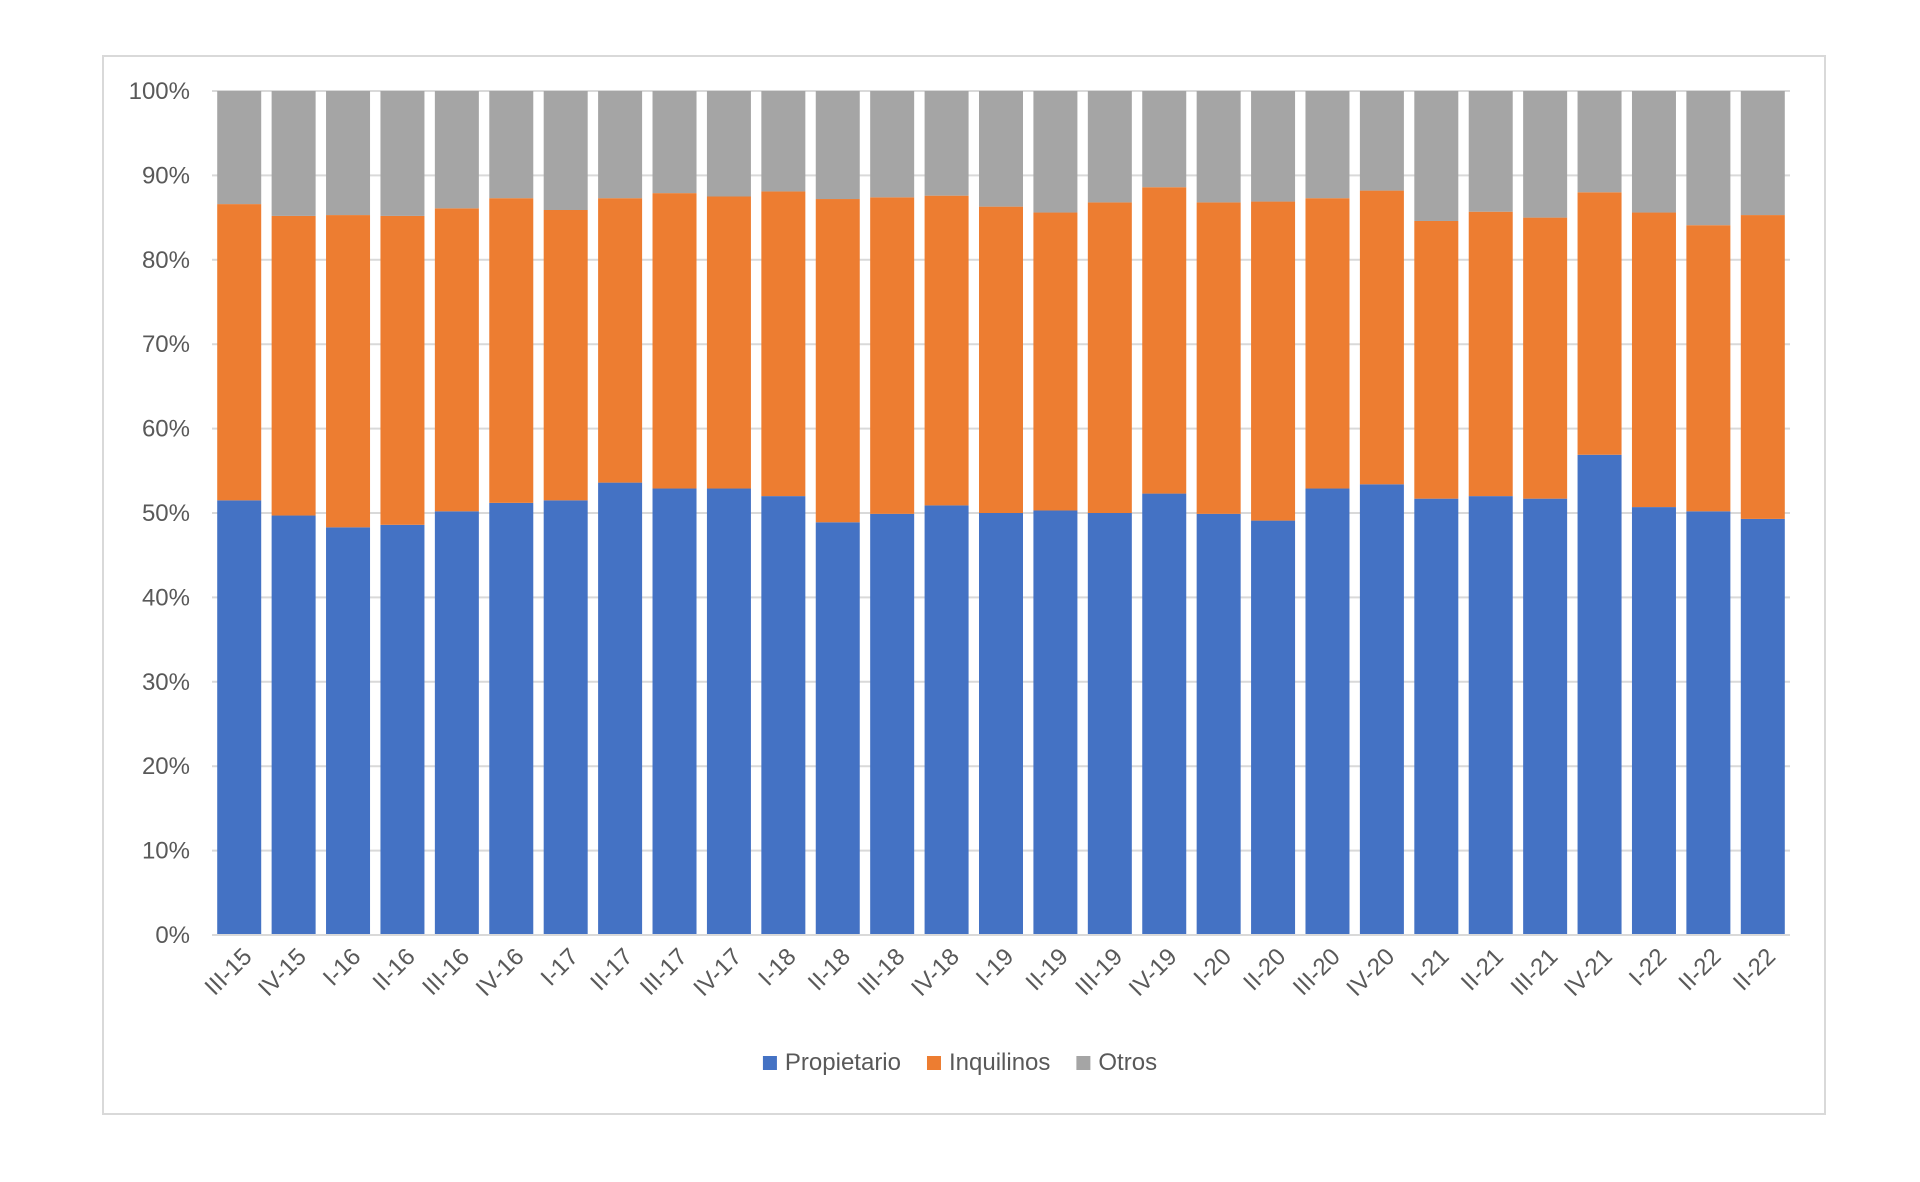 The height and width of the screenshot is (1182, 1920). Describe the element at coordinates (1099, 972) in the screenshot. I see `x-tick-label: III-19` at that location.